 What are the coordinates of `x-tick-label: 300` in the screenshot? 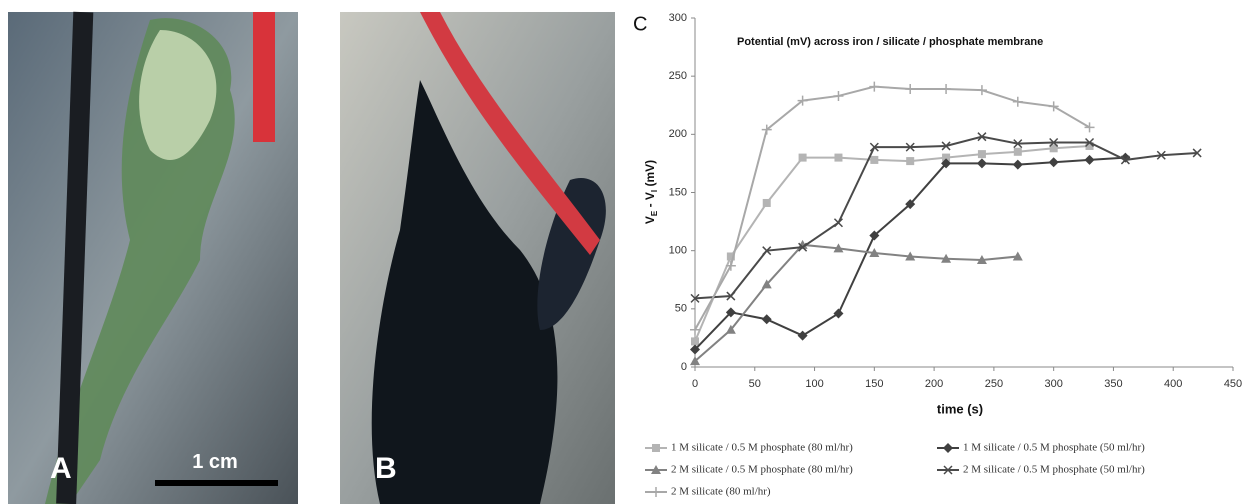 It's located at (1053, 384).